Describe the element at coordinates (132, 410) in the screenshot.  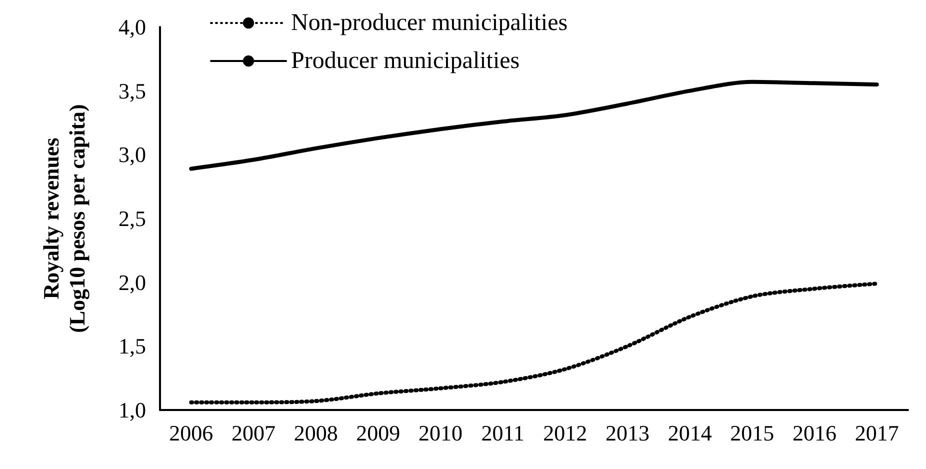
I see `y-tick-label: 1,0` at that location.